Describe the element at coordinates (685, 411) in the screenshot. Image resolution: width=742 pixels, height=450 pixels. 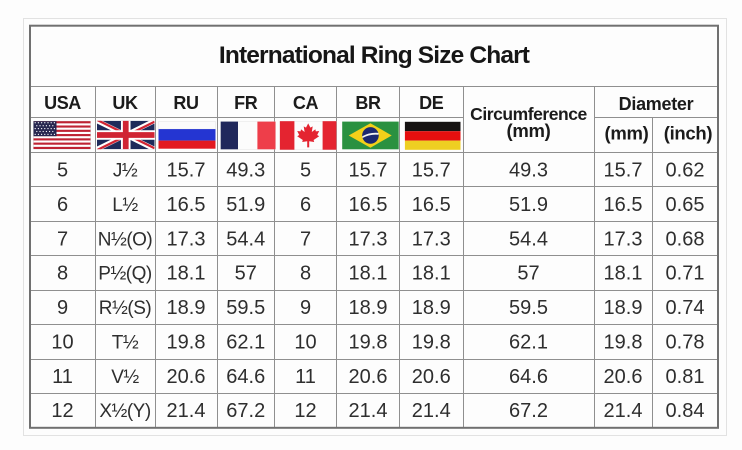
I see `svg-text: 0.84` at that location.